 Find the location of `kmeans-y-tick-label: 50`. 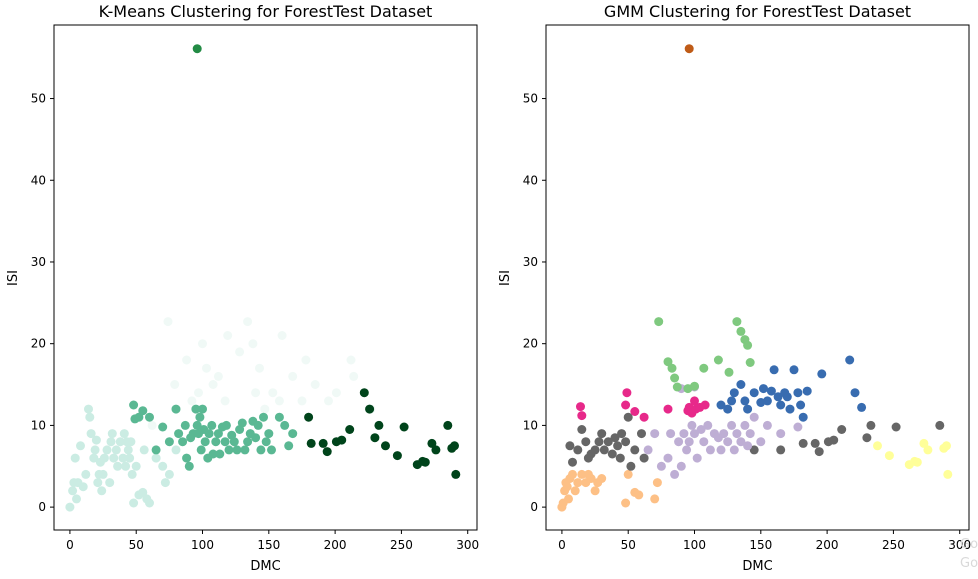

kmeans-y-tick-label: 50 is located at coordinates (38, 99).